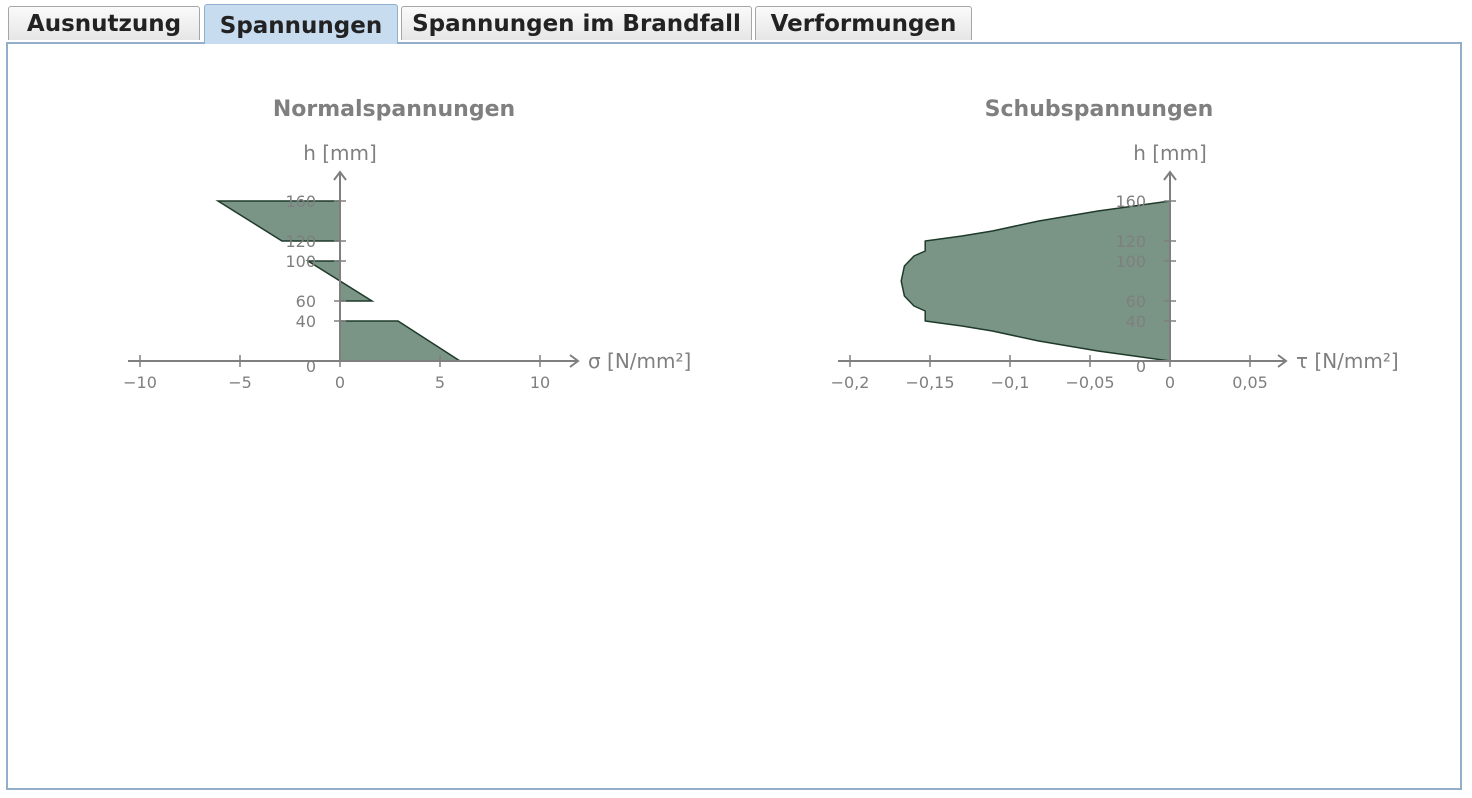 This screenshot has width=1472, height=798. What do you see at coordinates (1170, 153) in the screenshot?
I see `shear-y-axis-label: h [mm]` at bounding box center [1170, 153].